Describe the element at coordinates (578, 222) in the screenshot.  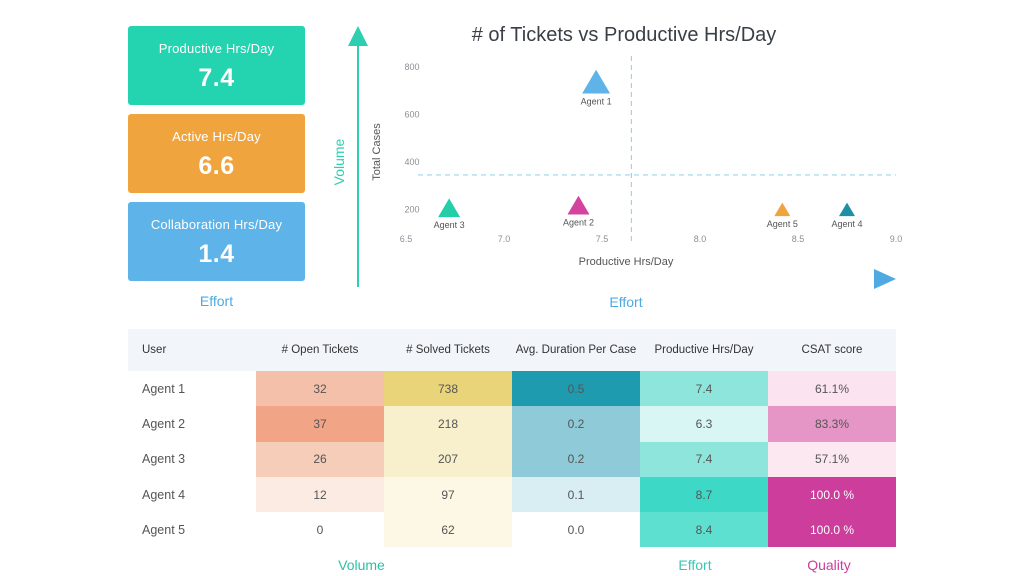
I see `data-point-label: Agent 2` at that location.